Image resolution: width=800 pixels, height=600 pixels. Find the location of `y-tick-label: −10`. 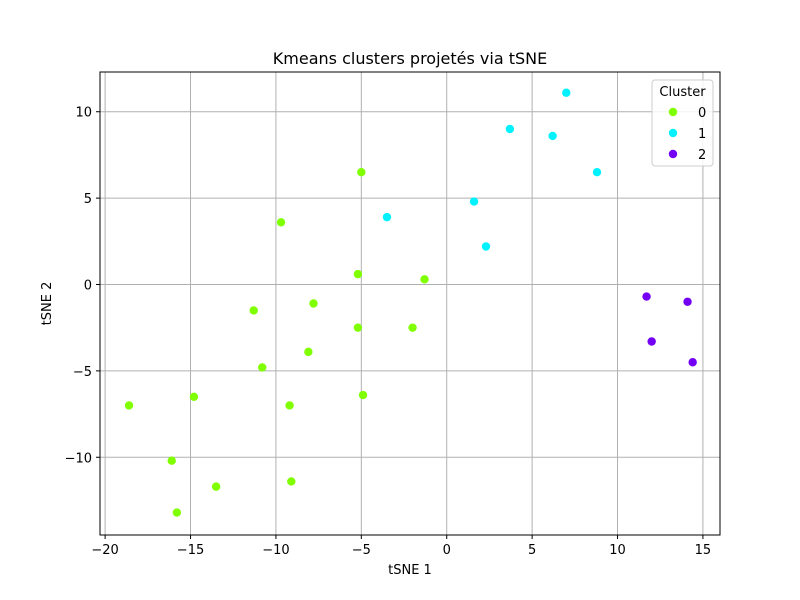

y-tick-label: −10 is located at coordinates (78, 458).